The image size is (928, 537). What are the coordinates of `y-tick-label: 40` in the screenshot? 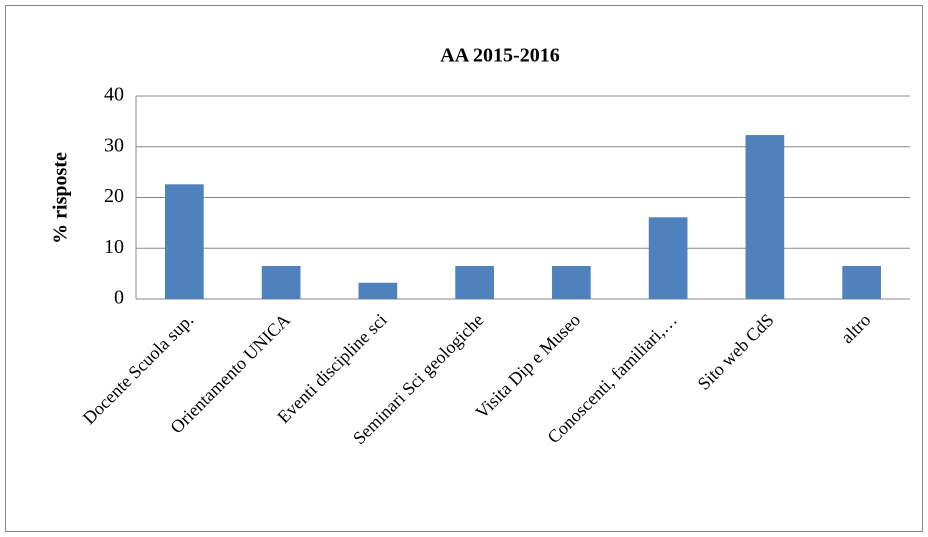 It's located at (114, 95).